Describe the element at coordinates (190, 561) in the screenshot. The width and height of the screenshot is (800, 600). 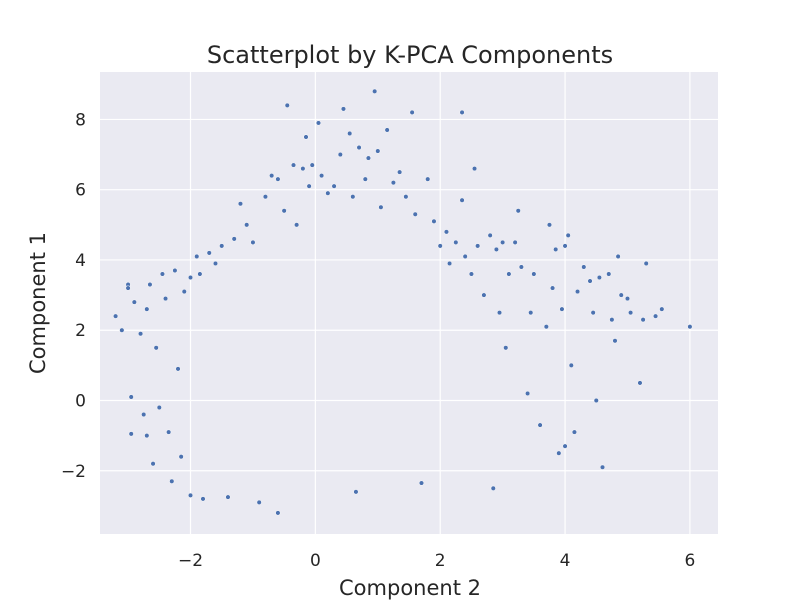
I see `x-tick-label: −2` at that location.